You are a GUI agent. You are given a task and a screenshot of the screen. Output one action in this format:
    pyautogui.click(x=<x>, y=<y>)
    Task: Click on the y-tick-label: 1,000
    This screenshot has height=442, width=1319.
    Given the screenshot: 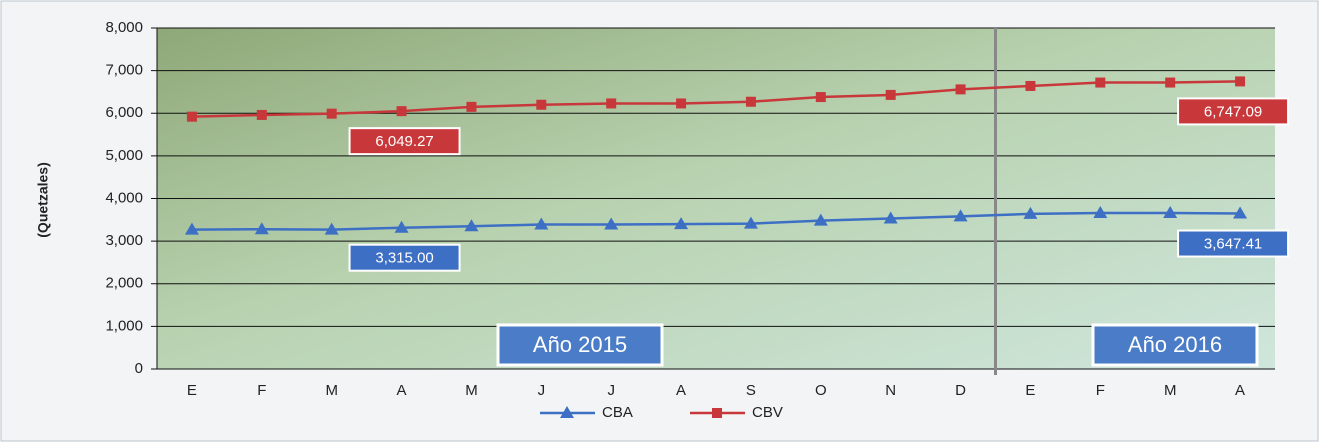 What is the action you would take?
    pyautogui.click(x=124, y=325)
    